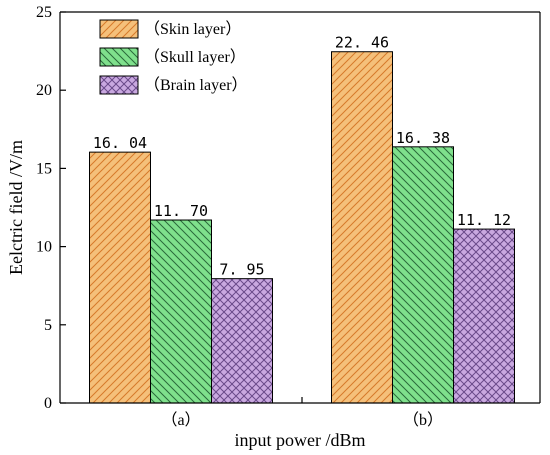  Describe the element at coordinates (195, 57) in the screenshot. I see `legend-label-2: （Skull layer）` at that location.